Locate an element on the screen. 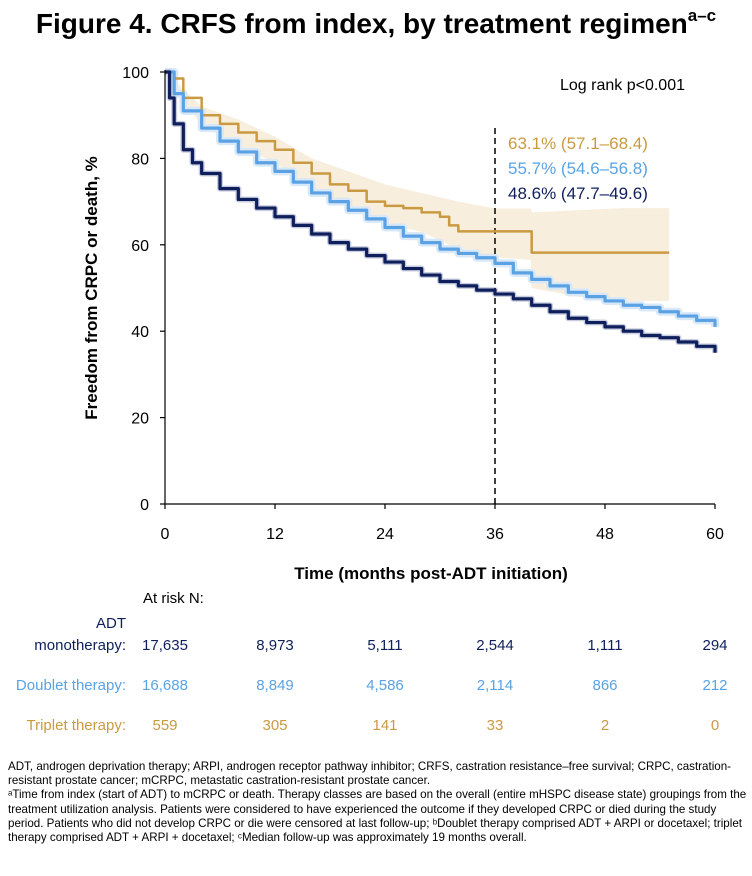 This screenshot has height=876, width=752. at-risk-value: 4,586 is located at coordinates (385, 685).